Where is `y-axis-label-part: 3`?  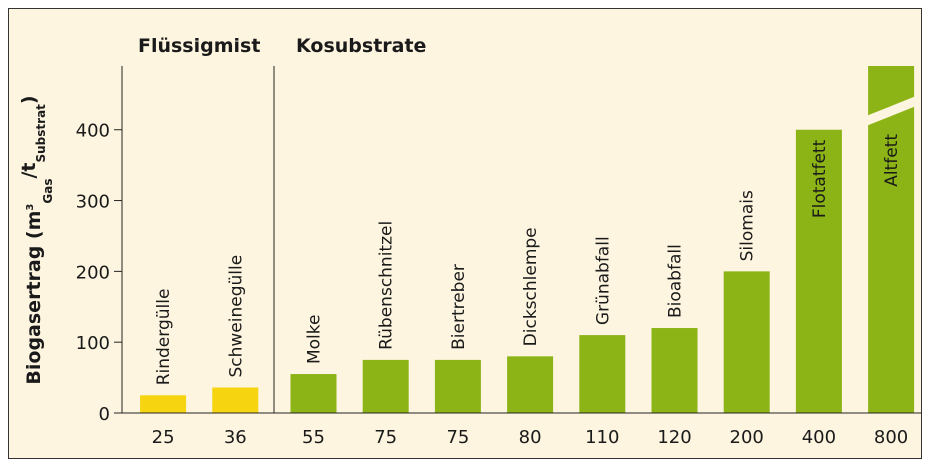 y-axis-label-part: 3 is located at coordinates (30, 207).